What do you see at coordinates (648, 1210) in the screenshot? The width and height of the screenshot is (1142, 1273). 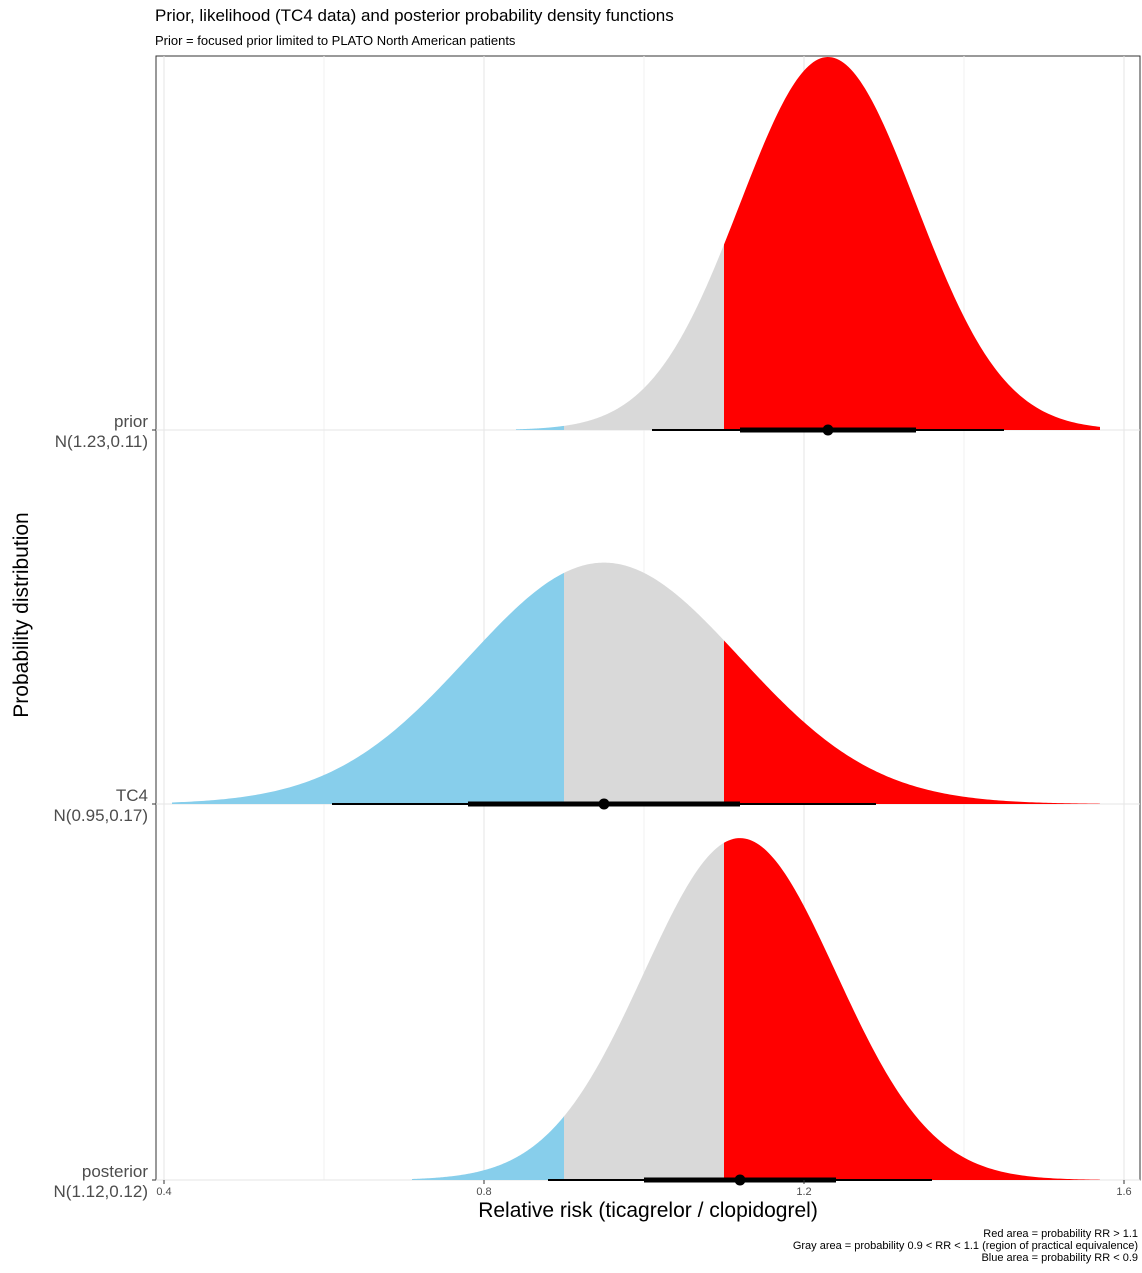 I see `x-axis-label: Relative risk (ticagrelor / clopidogrel)` at bounding box center [648, 1210].